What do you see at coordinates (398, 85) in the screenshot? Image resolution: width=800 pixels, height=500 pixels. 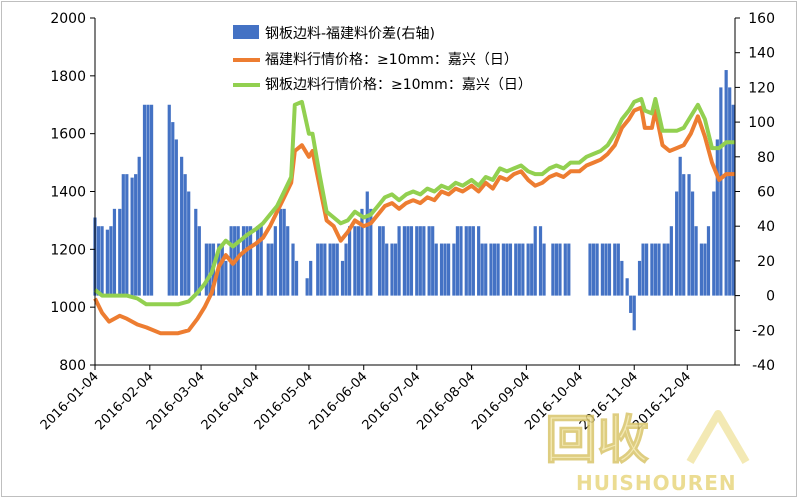 I see `legend-line2-label: 钢板边料行情价格：≥10mm：嘉兴（日）` at bounding box center [398, 85].